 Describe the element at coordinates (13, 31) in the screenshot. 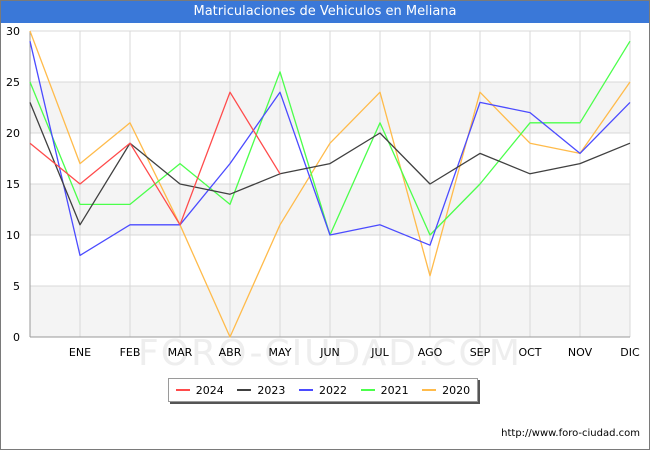

I see `y-tick-label: 30` at that location.